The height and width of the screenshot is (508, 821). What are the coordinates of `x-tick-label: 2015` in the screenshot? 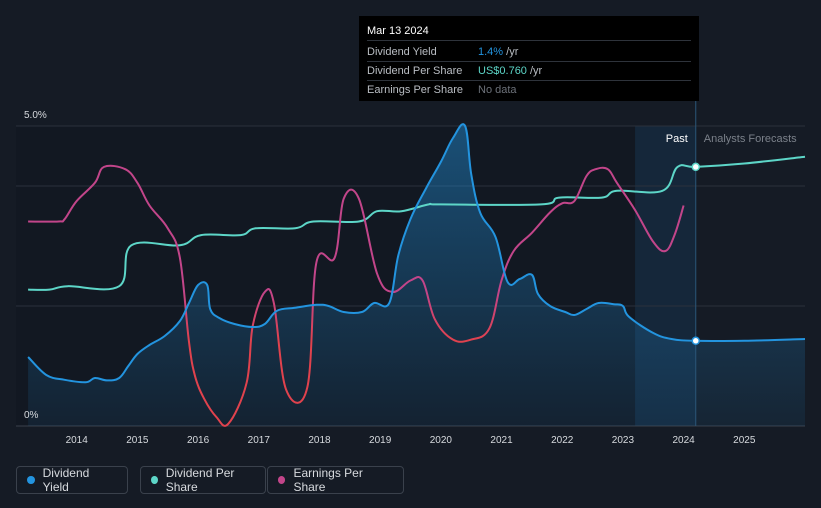 It's located at (137, 440).